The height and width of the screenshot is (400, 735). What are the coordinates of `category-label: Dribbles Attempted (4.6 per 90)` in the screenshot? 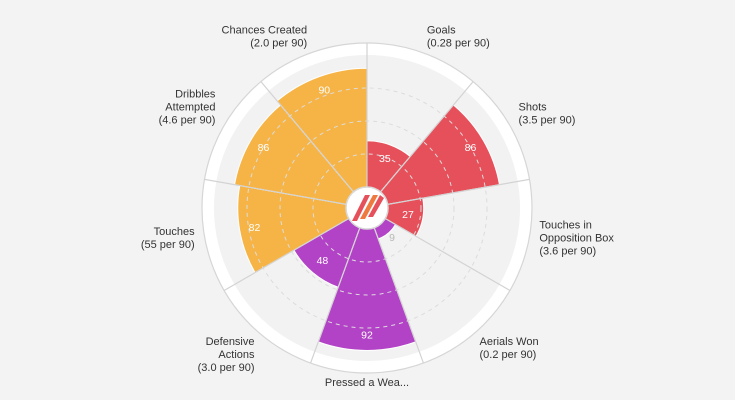 It's located at (187, 108).